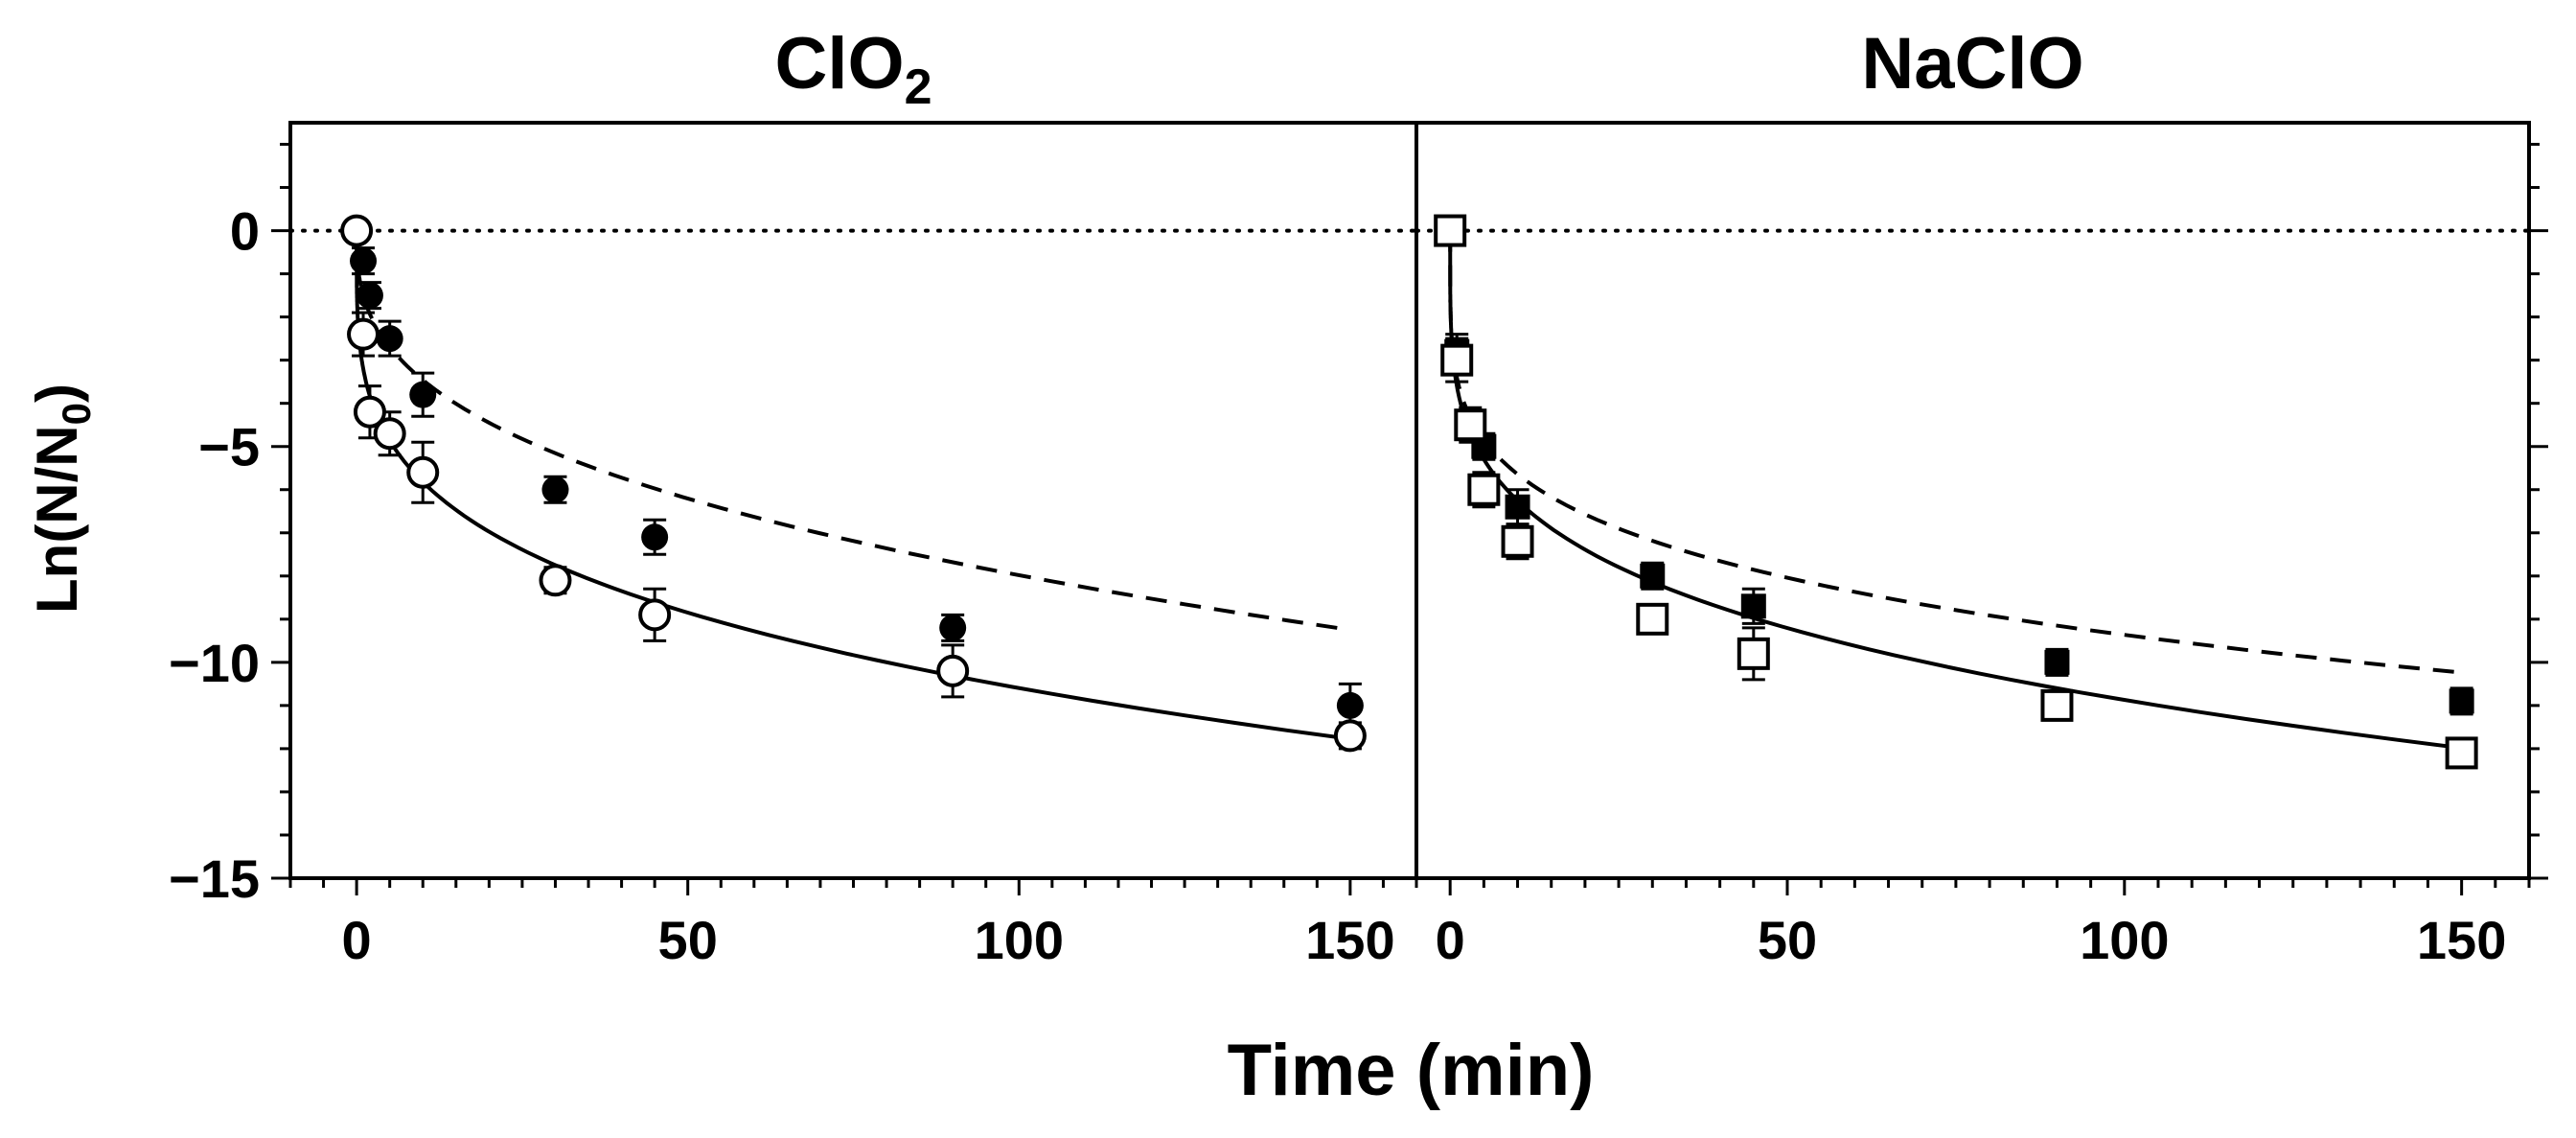 The image size is (2576, 1138). What do you see at coordinates (839, 64) in the screenshot?
I see `panel-title-main: ClO` at bounding box center [839, 64].